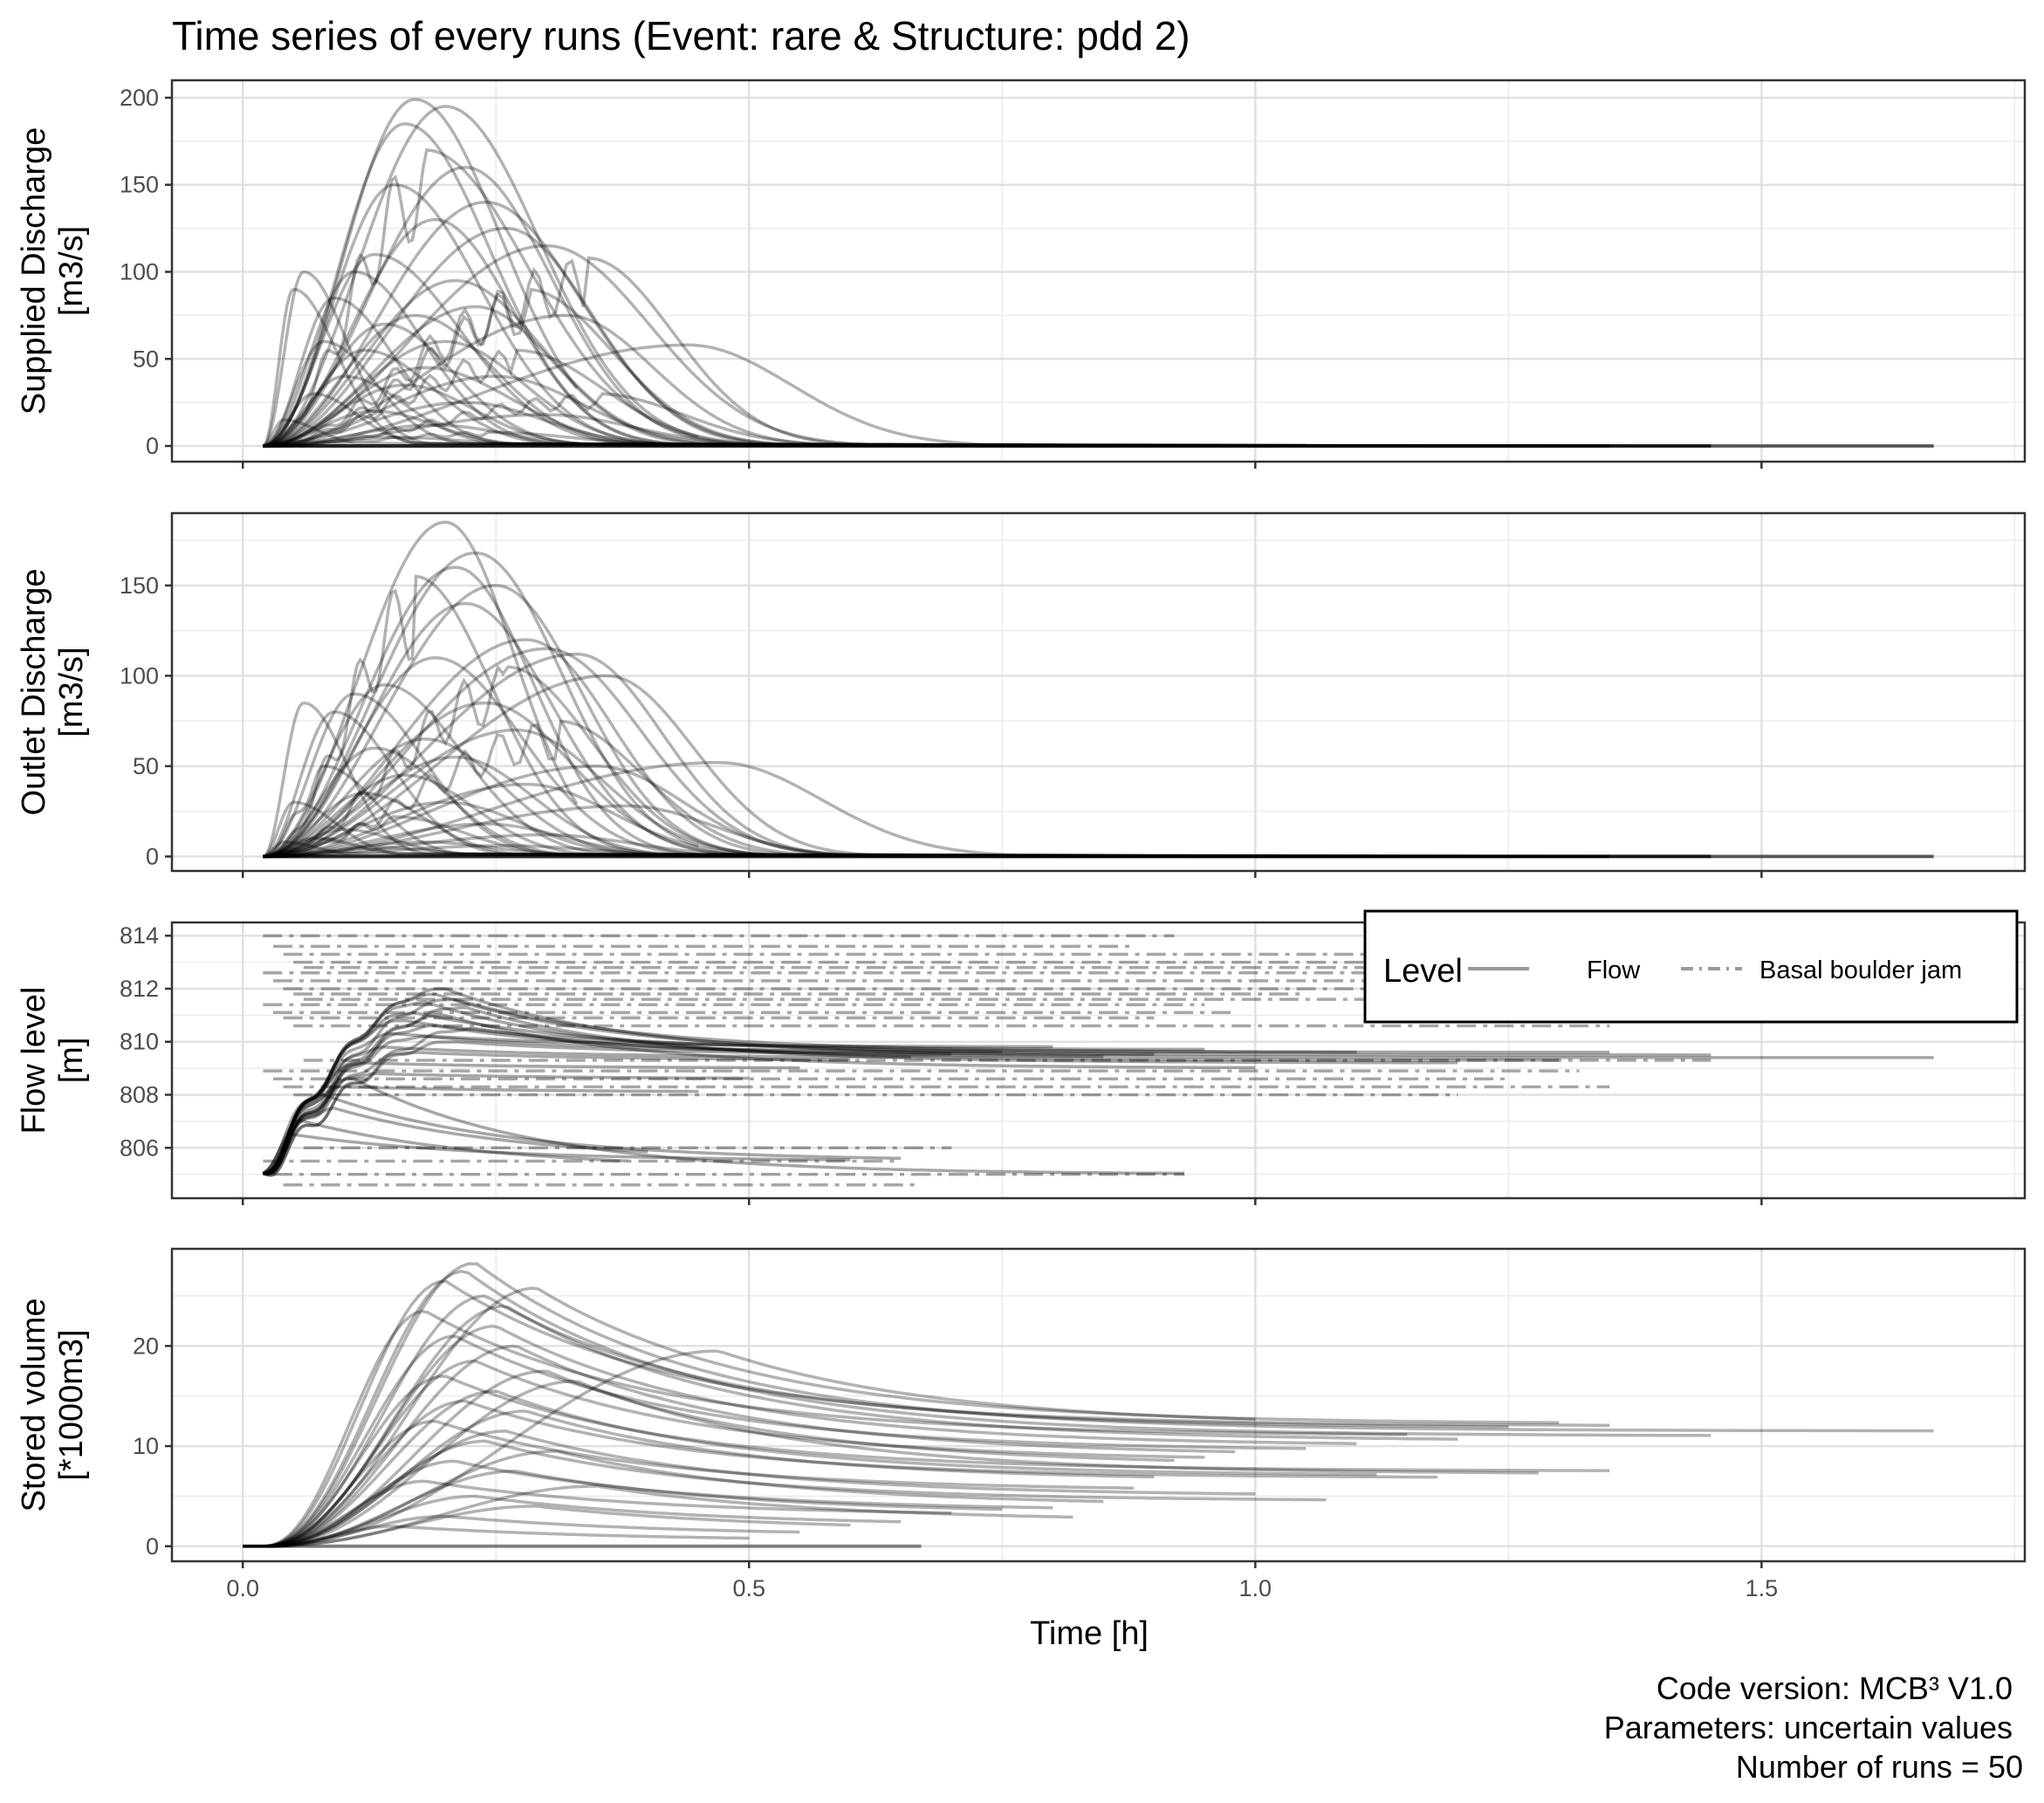  I want to click on legend: Level Flow Basal boulder jam, so click(1691, 967).